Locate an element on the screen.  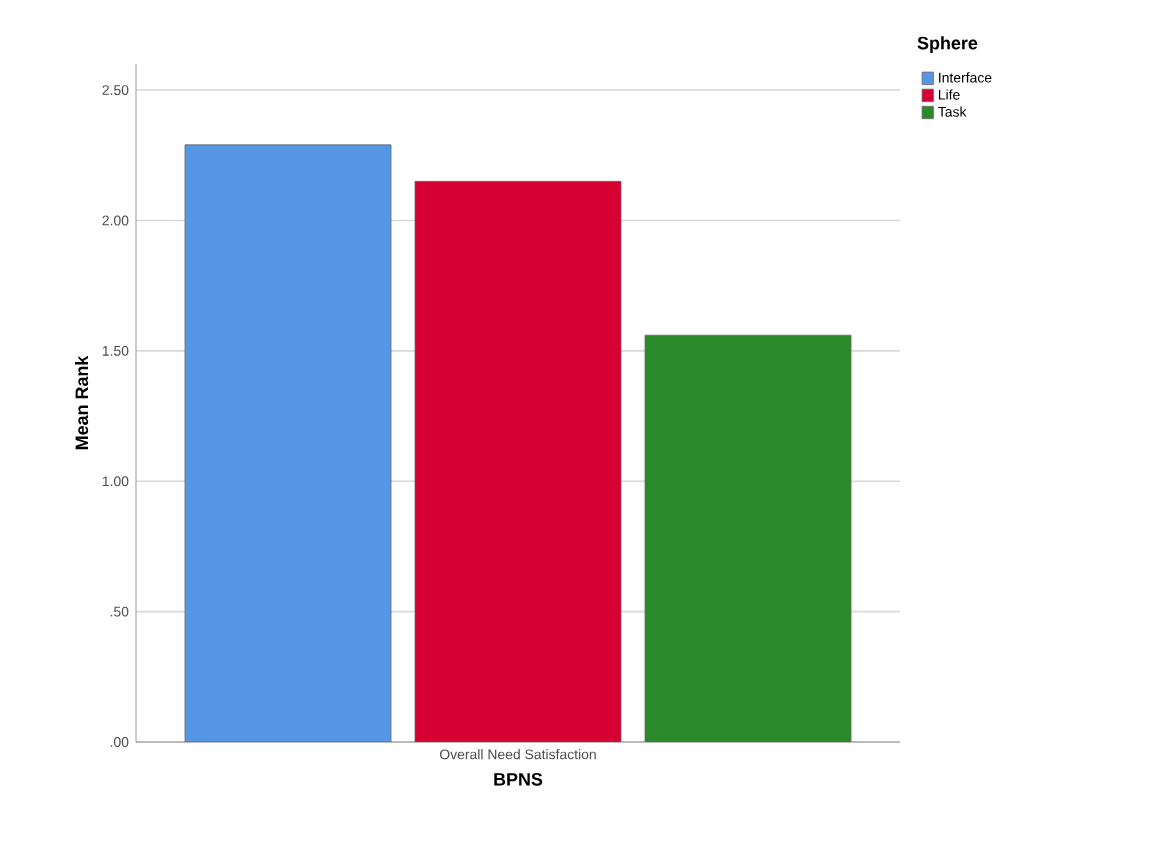
legend-title: Sphere is located at coordinates (947, 44).